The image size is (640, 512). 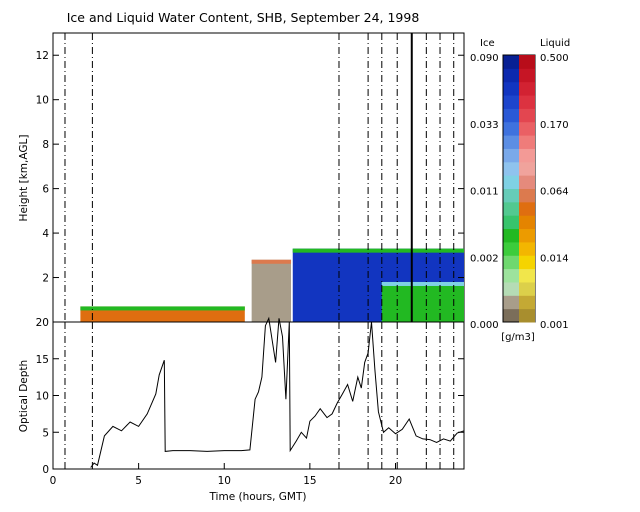 I want to click on colorbar-liquid-tick-label: 0.014, so click(x=554, y=258).